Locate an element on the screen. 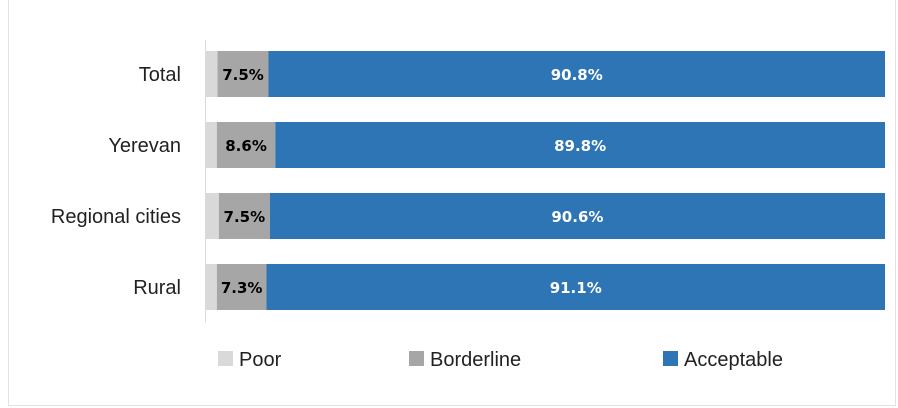 The image size is (898, 408). bar-borderline-rural is located at coordinates (241, 287).